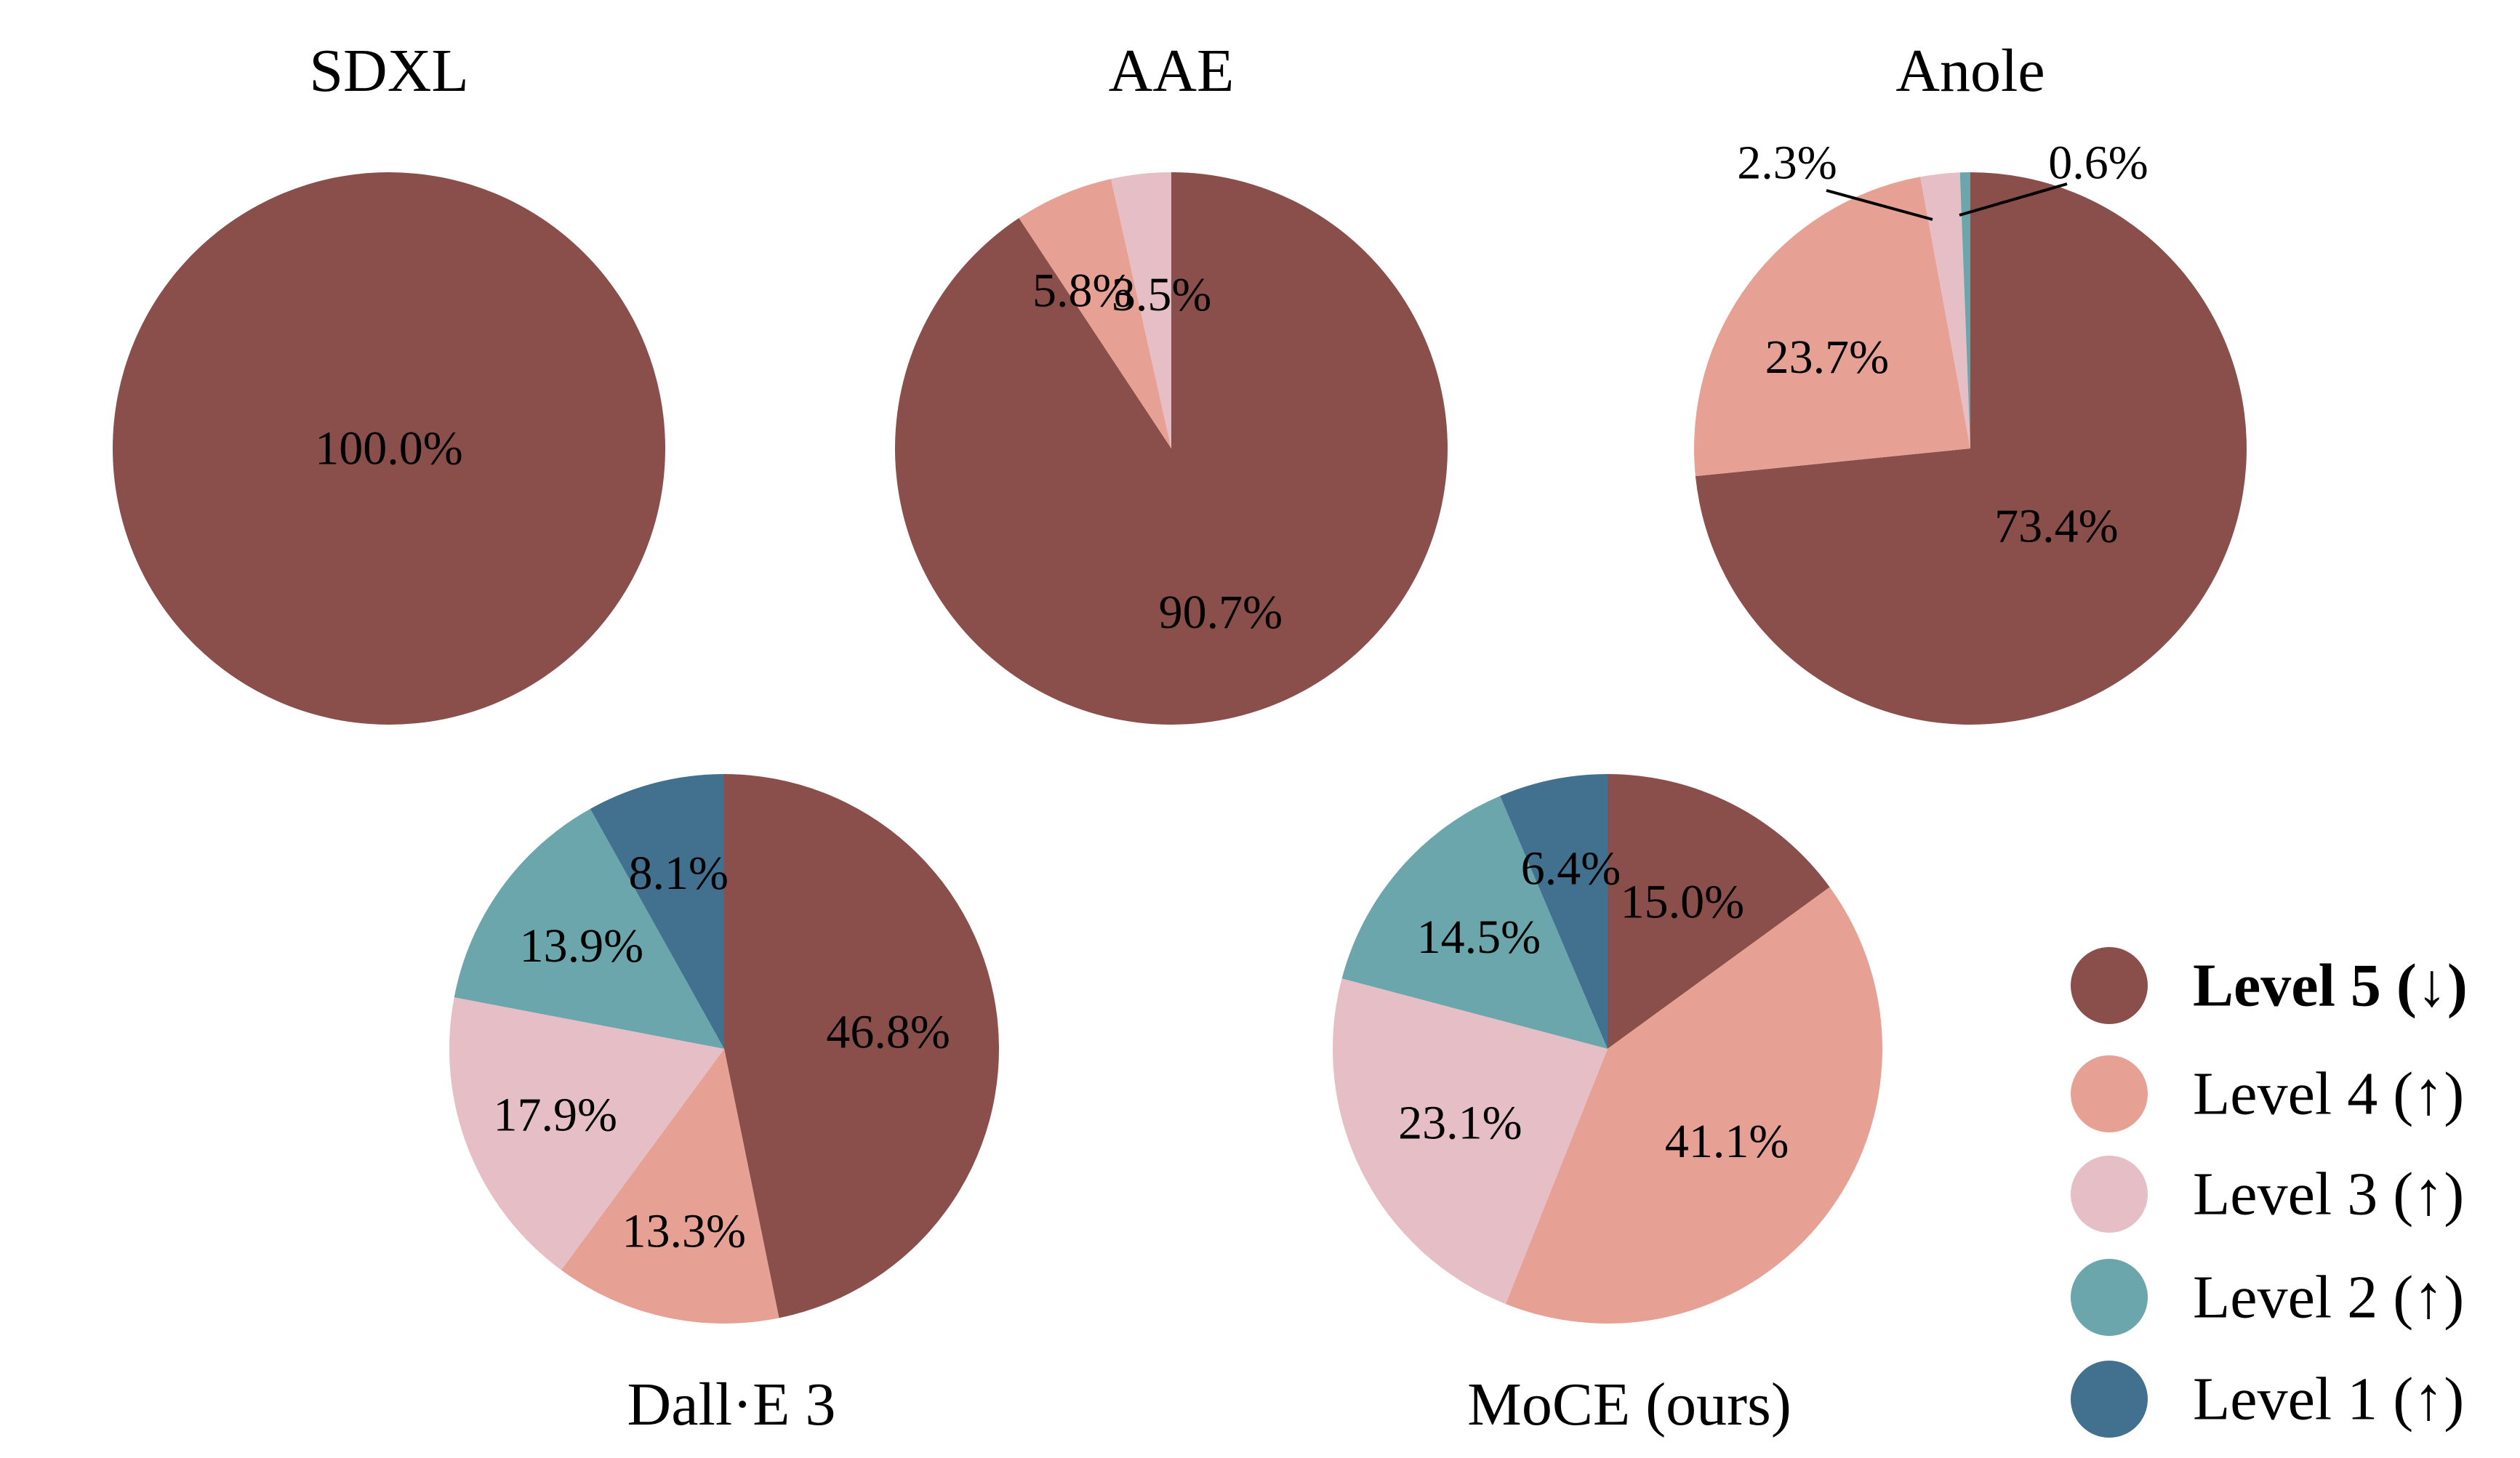 This screenshot has width=2520, height=1458. I want to click on slice-value-label: 73.4%, so click(2056, 526).